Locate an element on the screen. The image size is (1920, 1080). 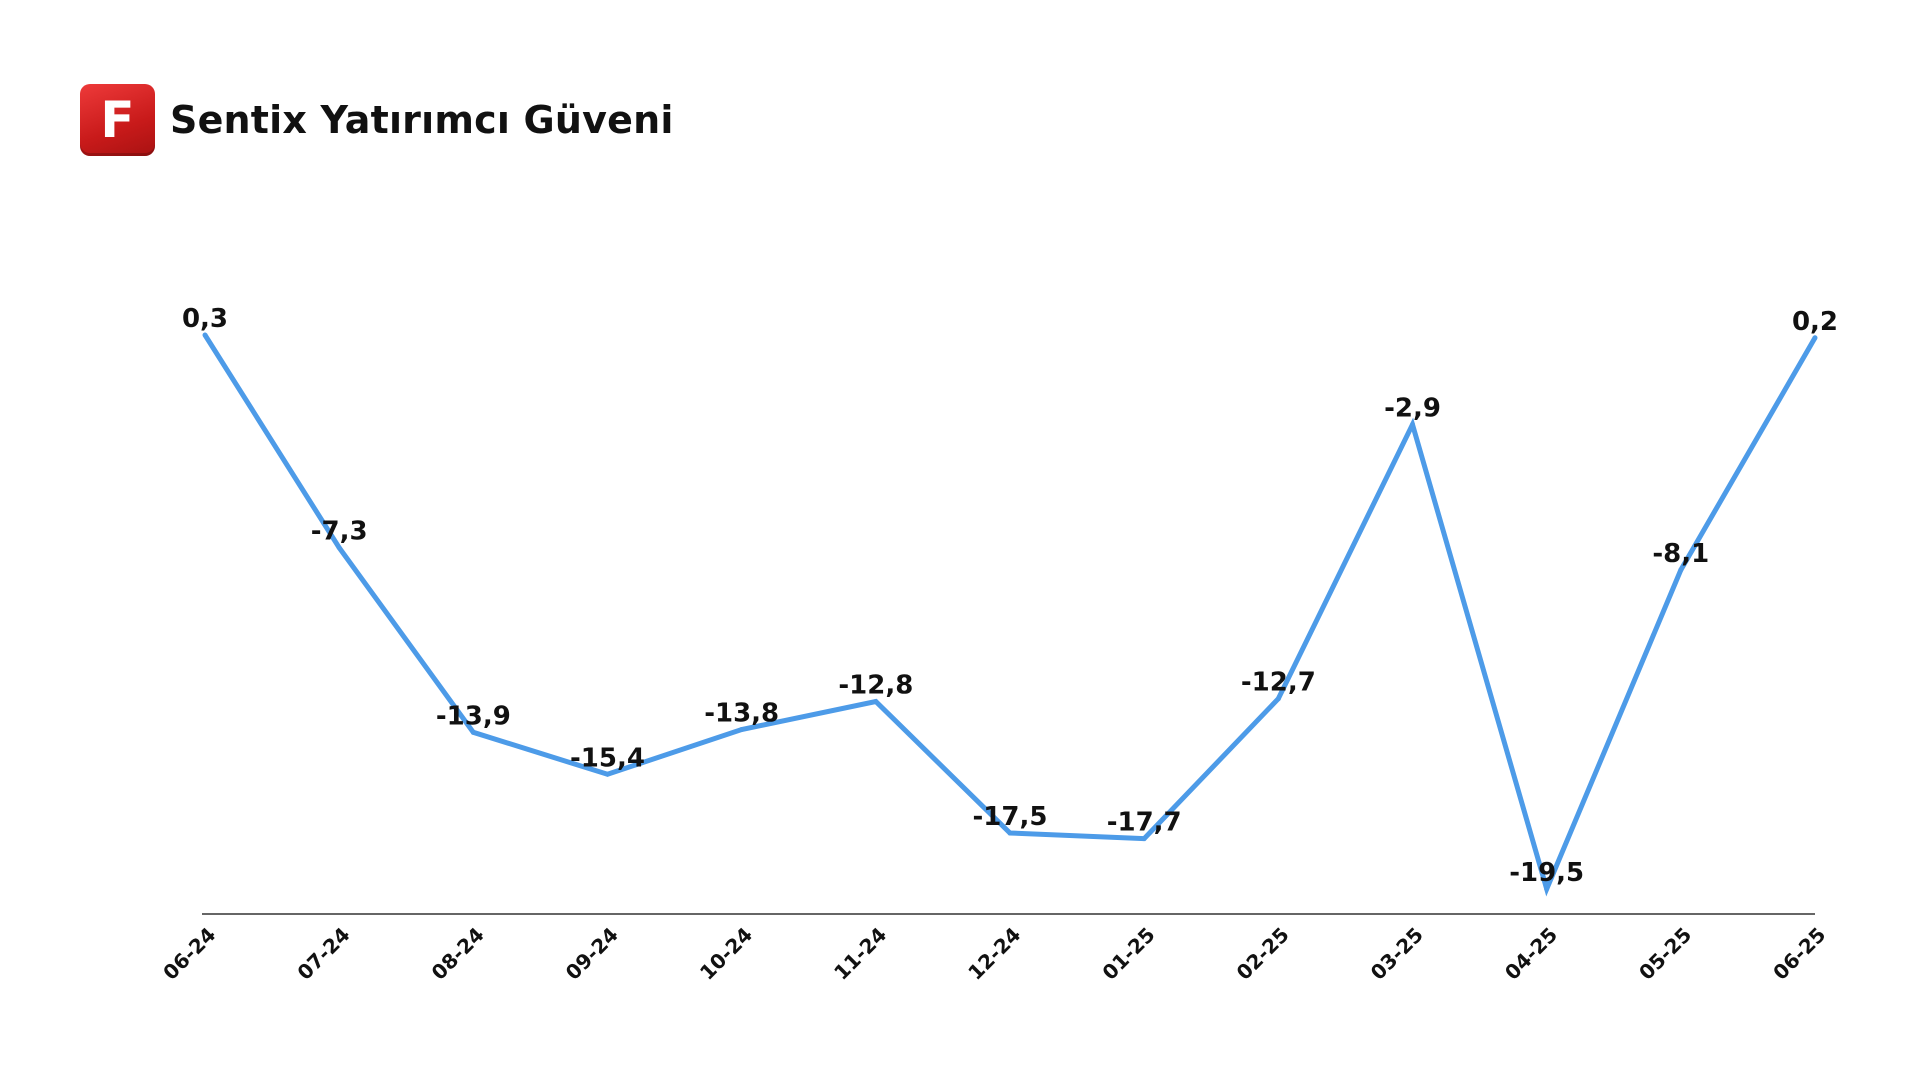
x-tick-label: 09-24 is located at coordinates (592, 953).